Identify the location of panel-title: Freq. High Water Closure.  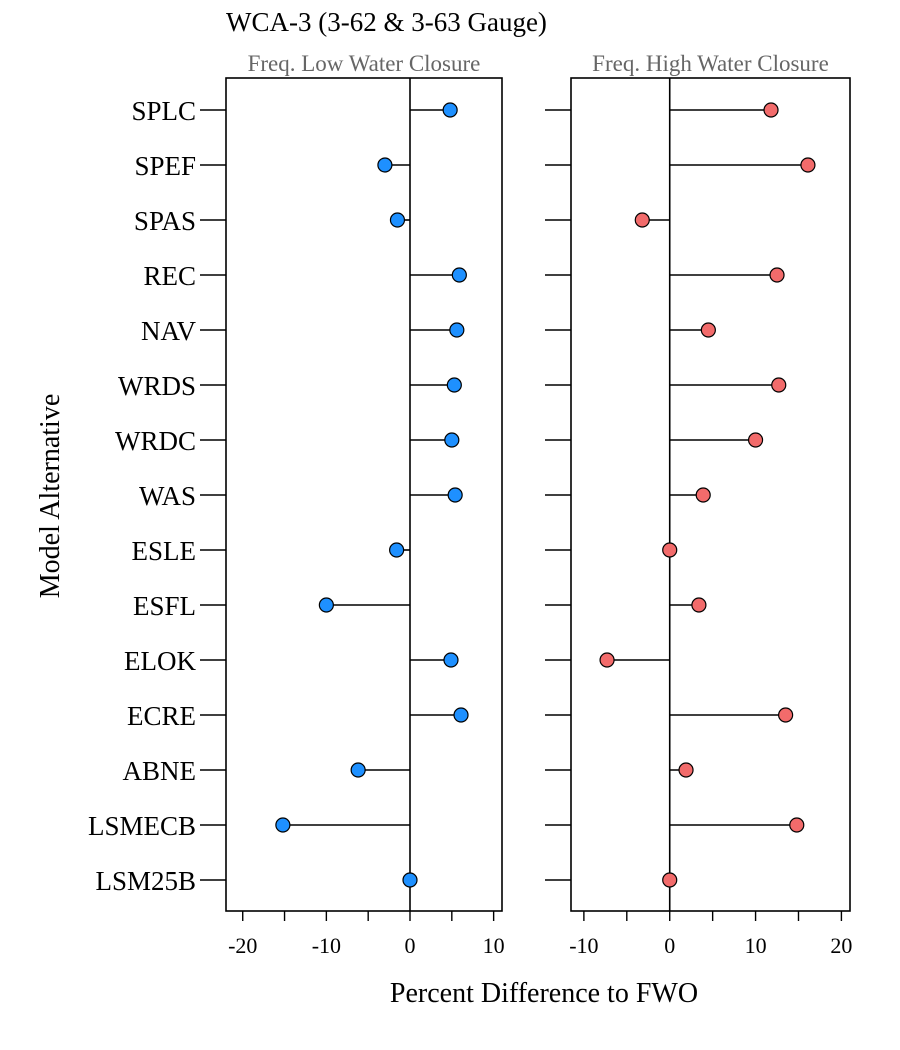
(710, 63).